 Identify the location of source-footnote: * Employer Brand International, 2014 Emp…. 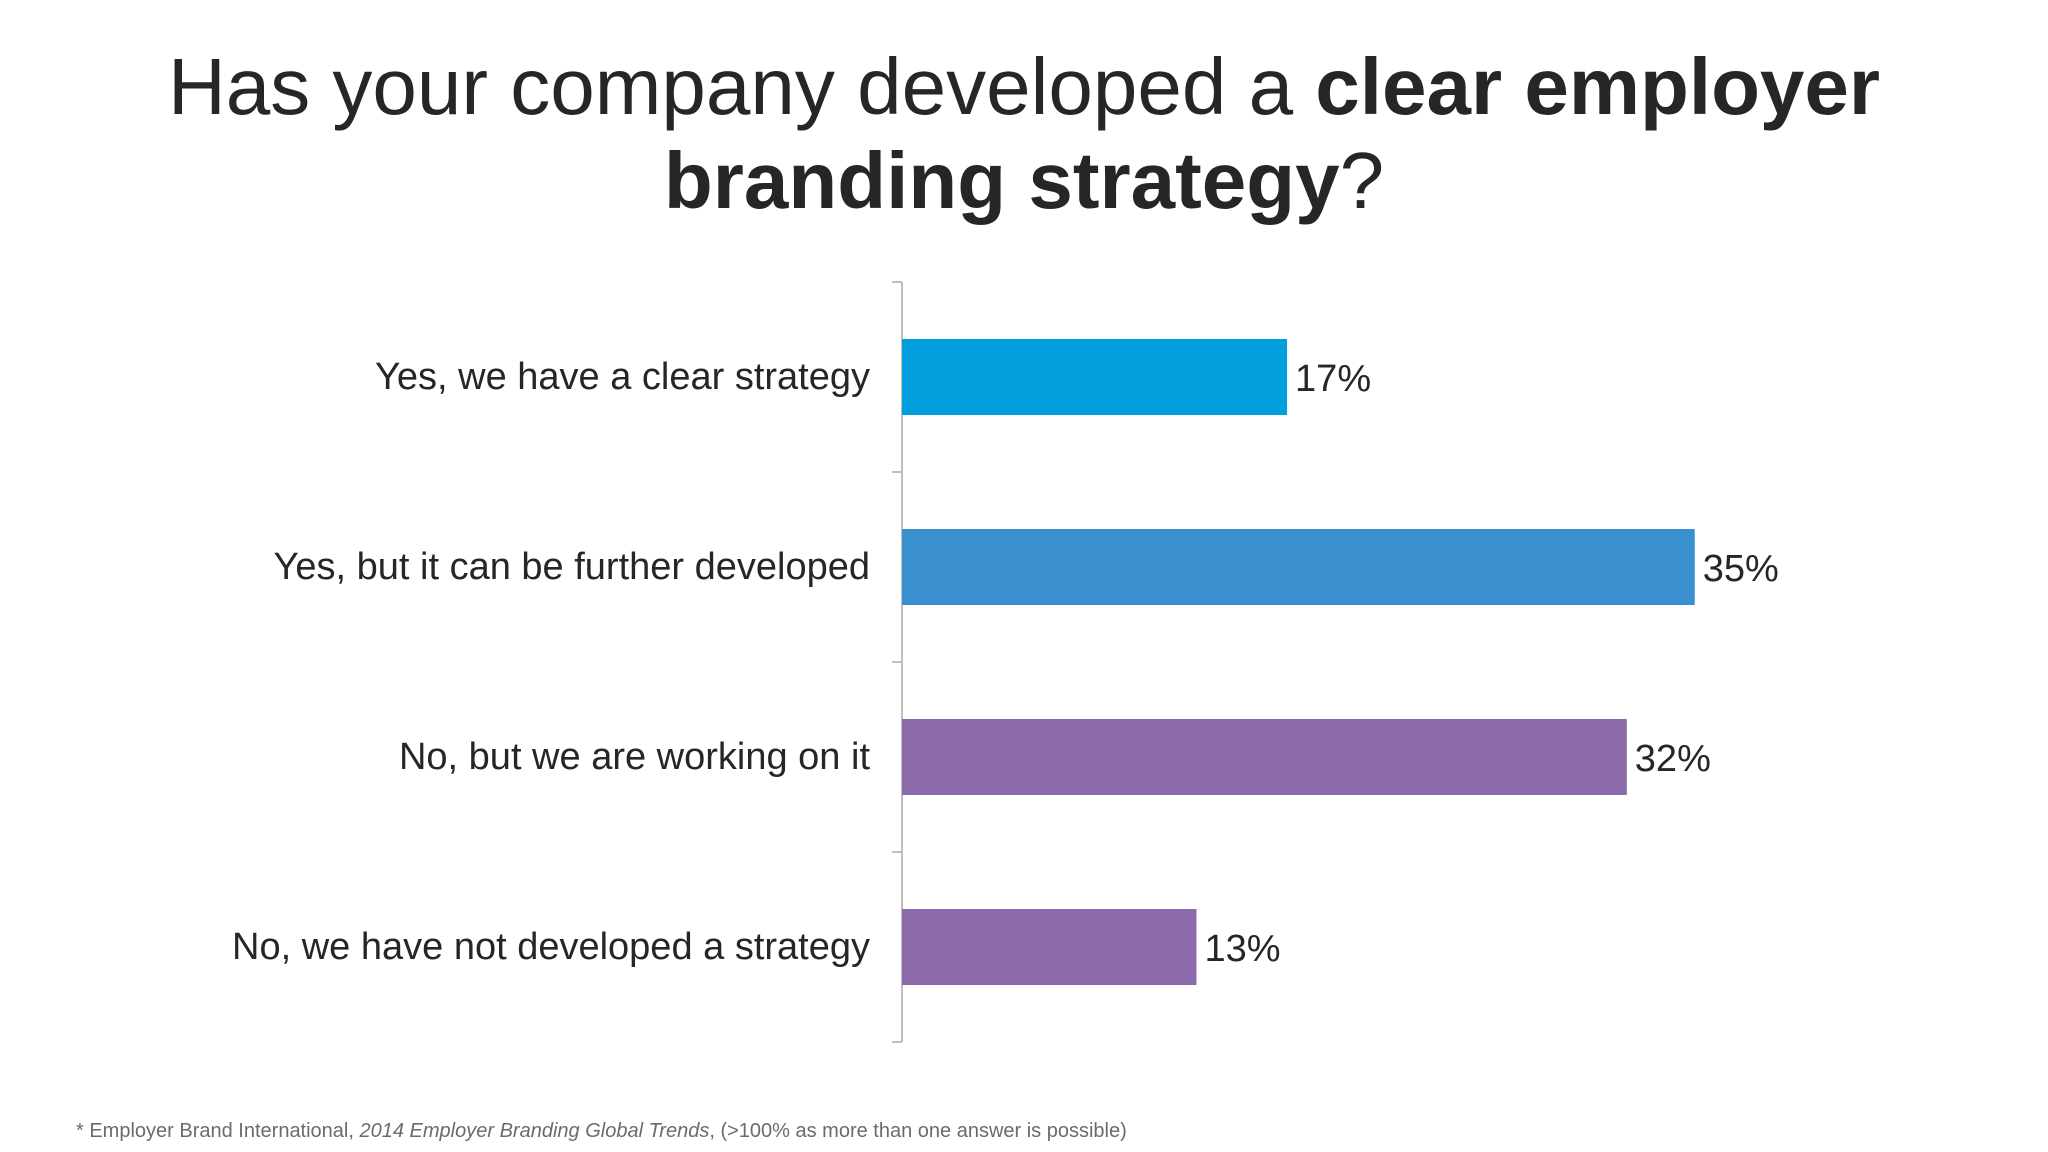
(601, 1131).